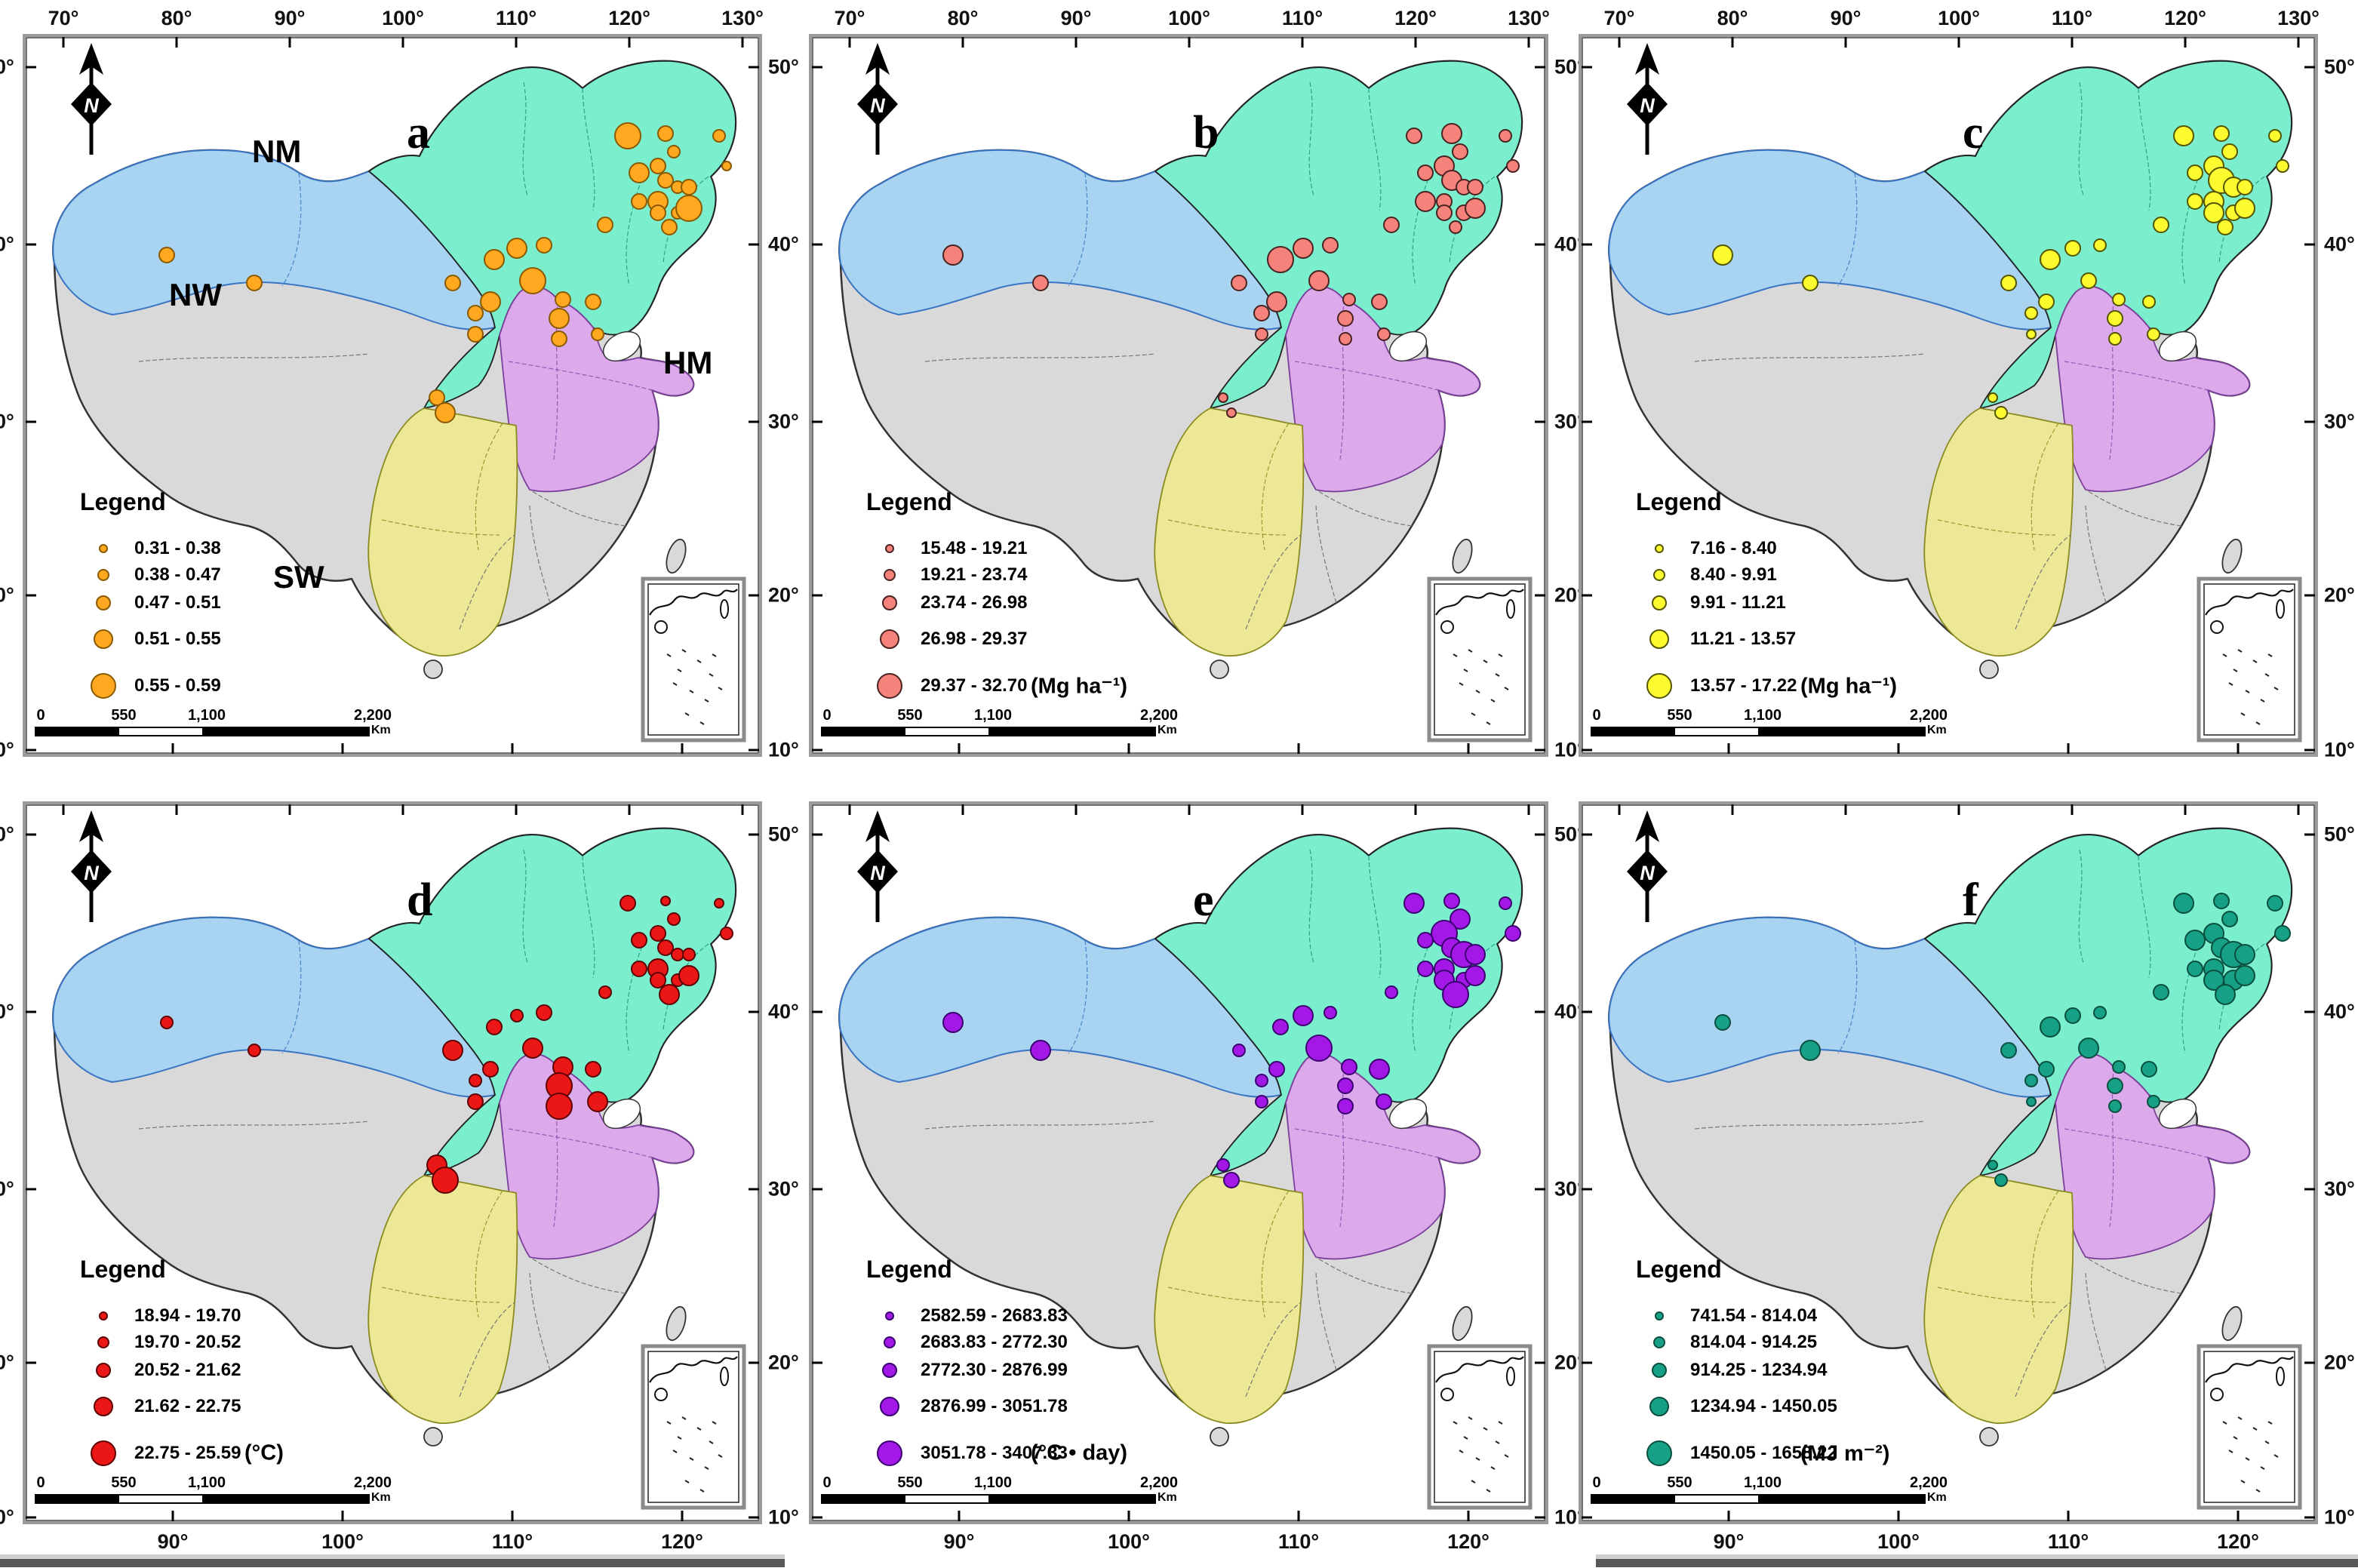 This screenshot has width=2358, height=1568. I want to click on longitude-label-top: 130°, so click(1529, 18).